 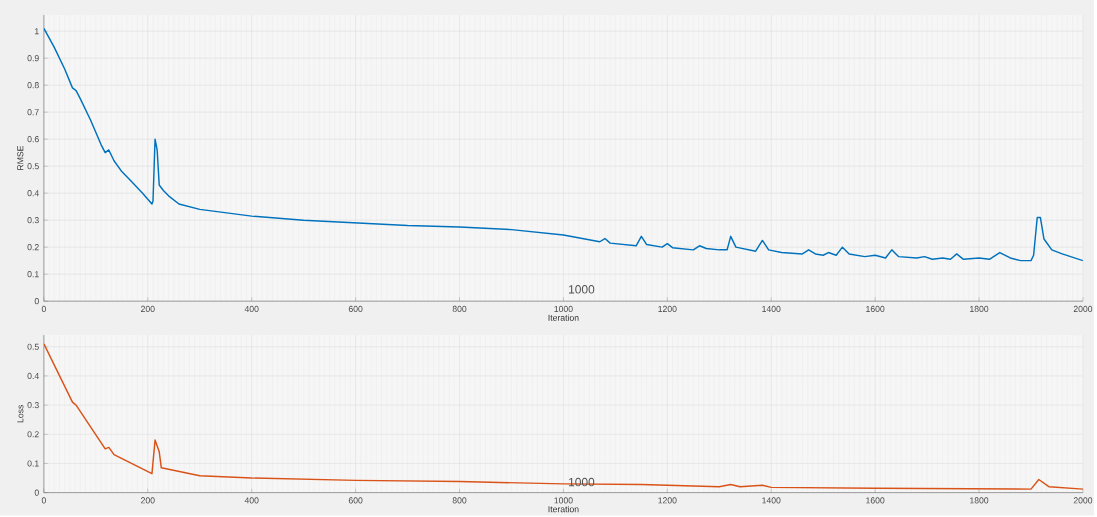 I want to click on annotation: 1000, so click(x=582, y=289).